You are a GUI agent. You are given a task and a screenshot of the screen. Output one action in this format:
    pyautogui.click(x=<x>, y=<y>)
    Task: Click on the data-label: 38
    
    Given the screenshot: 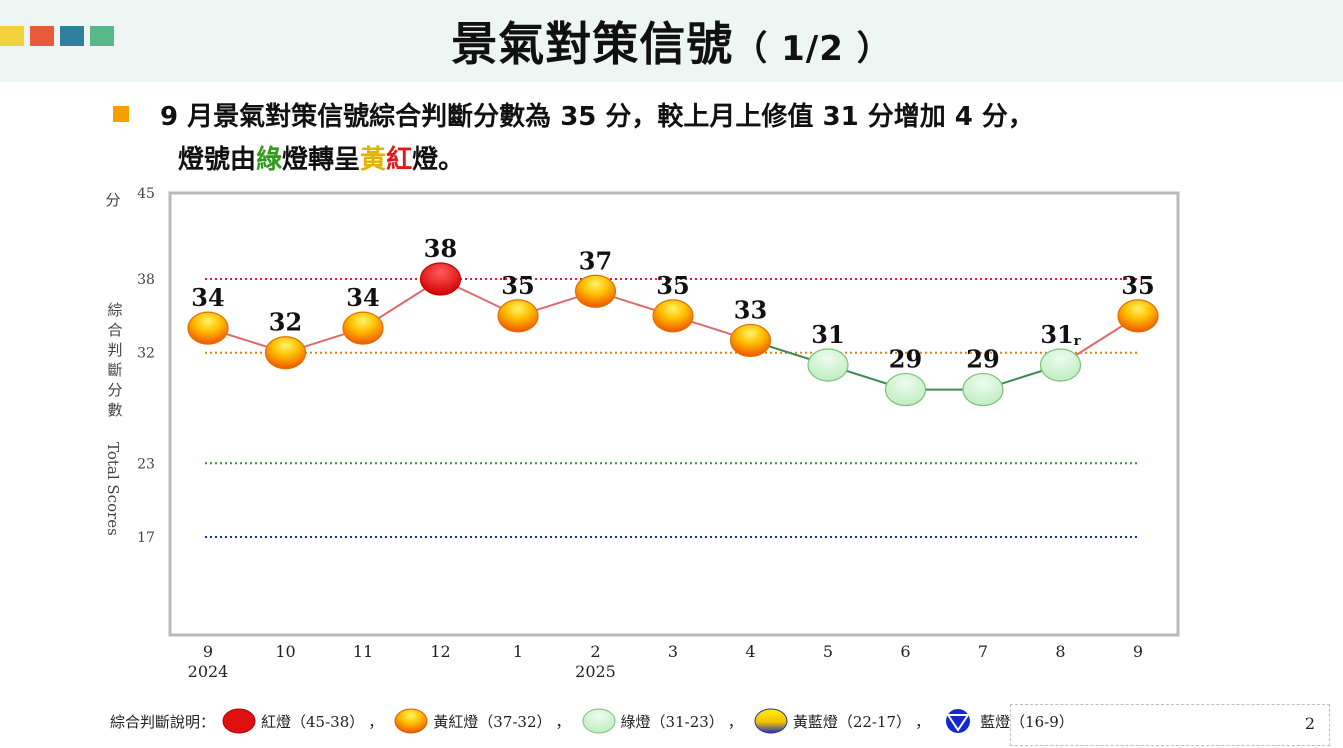 What is the action you would take?
    pyautogui.click(x=440, y=248)
    